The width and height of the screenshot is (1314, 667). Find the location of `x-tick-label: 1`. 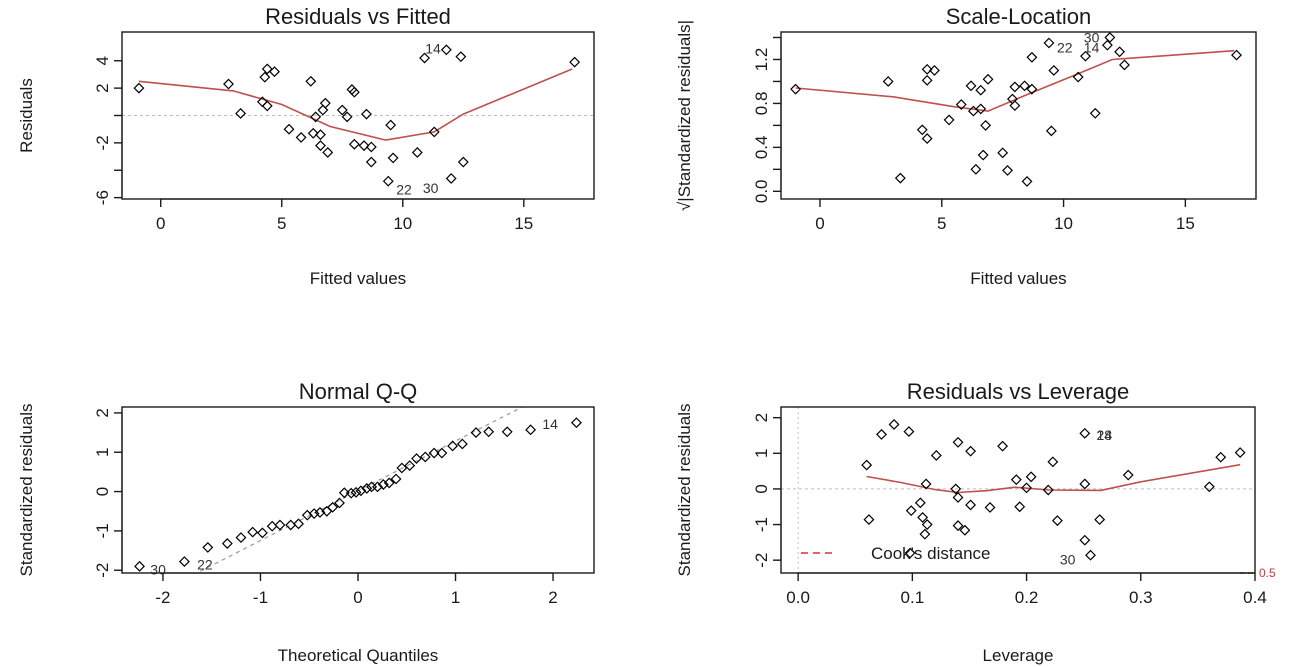

x-tick-label: 1 is located at coordinates (455, 597).